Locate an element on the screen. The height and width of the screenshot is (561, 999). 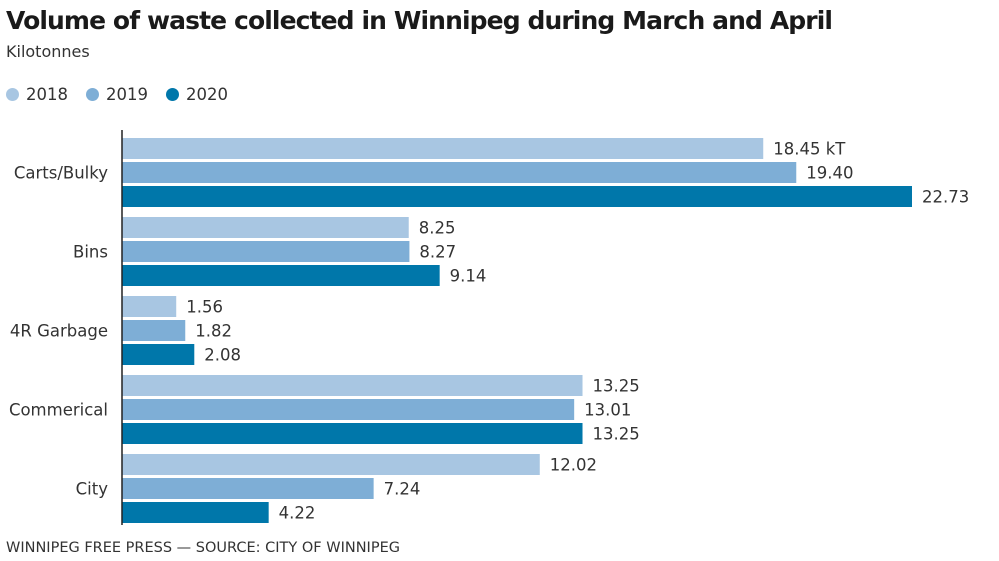
legend-swatch-2018 is located at coordinates (12, 94).